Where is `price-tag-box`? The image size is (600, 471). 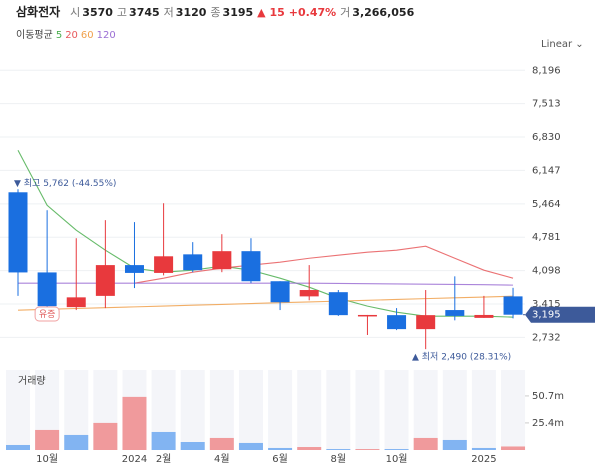
price-tag-box is located at coordinates (560, 314).